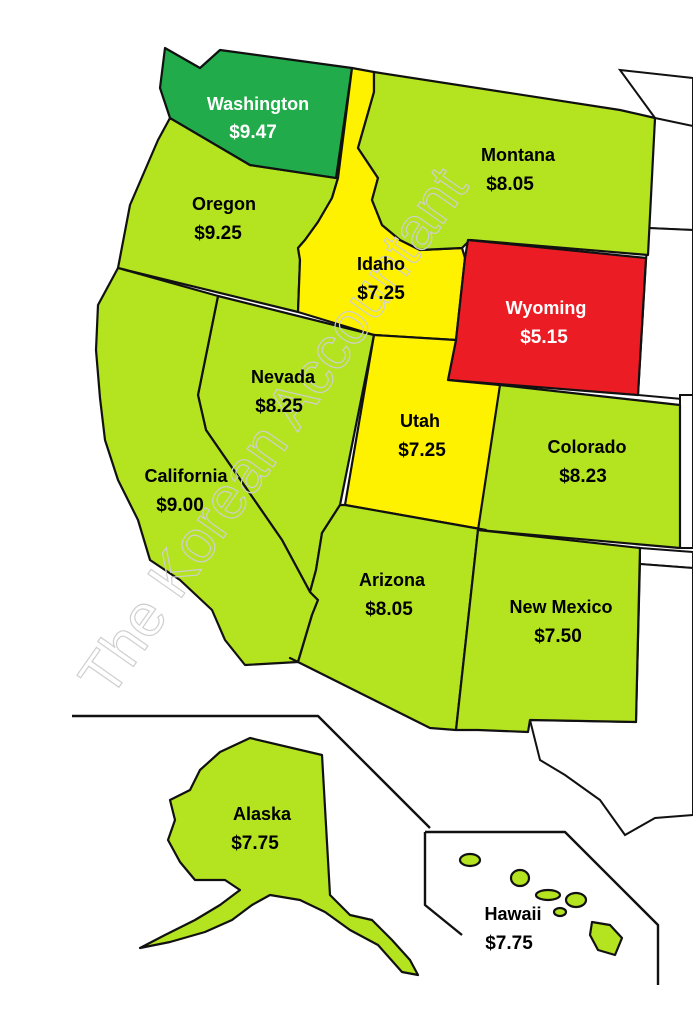 The width and height of the screenshot is (693, 1024). I want to click on label-wyoming-name: Wyoming, so click(546, 308).